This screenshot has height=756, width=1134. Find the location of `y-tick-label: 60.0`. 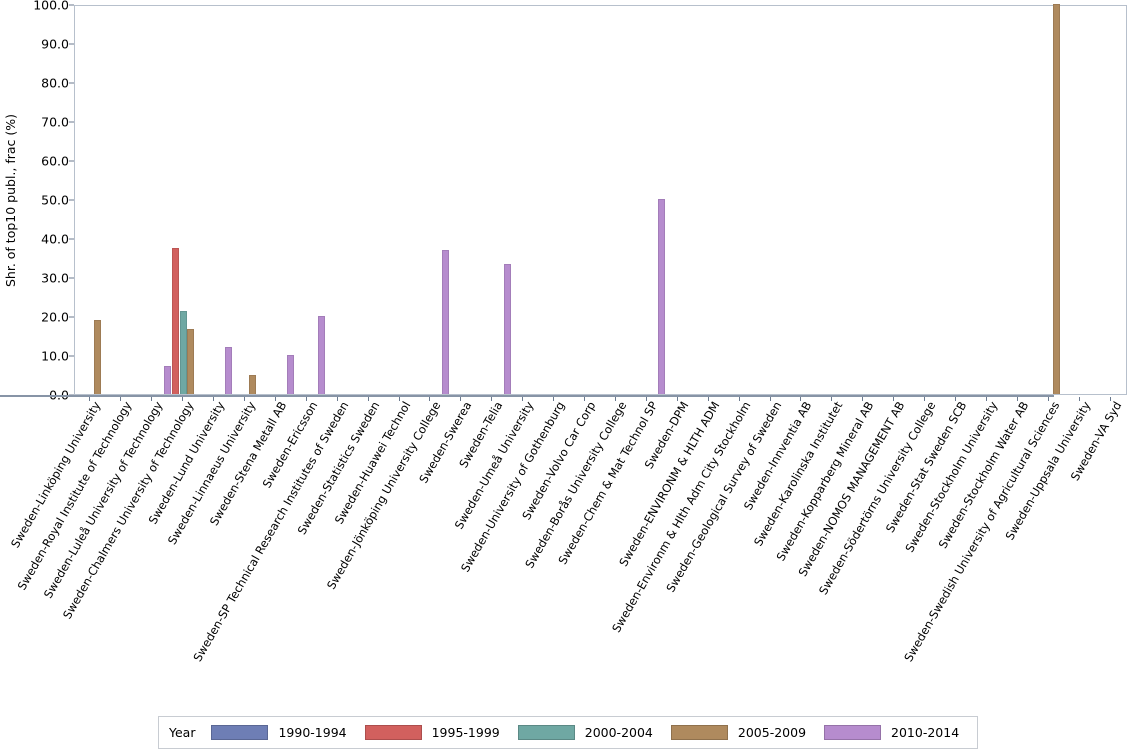

y-tick-label: 60.0 is located at coordinates (55, 161).